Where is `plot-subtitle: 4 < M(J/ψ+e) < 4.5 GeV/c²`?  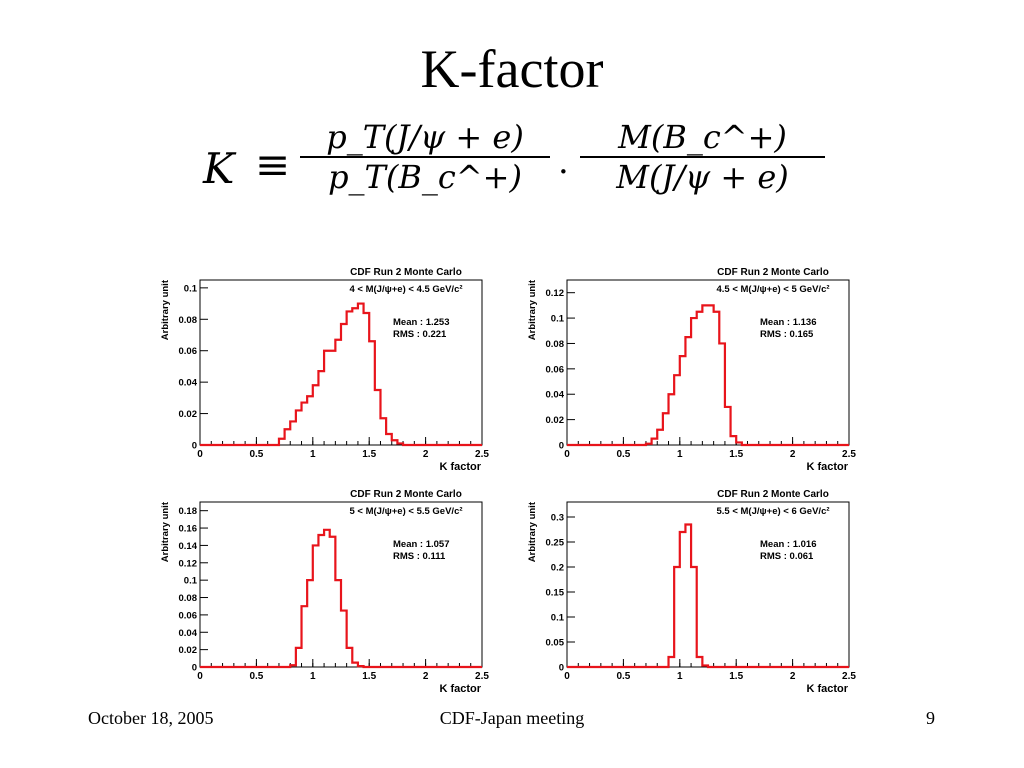
plot-subtitle: 4 < M(J/ψ+e) < 4.5 GeV/c² is located at coordinates (405, 289).